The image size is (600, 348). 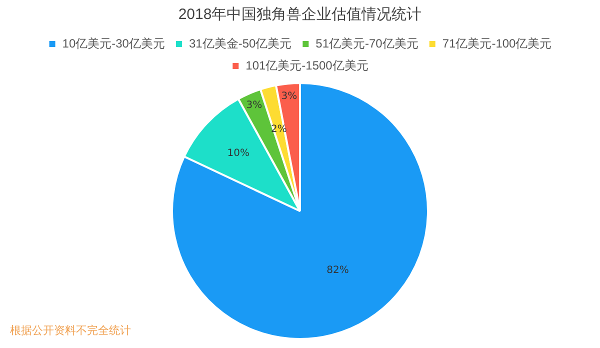 I want to click on legend-label: 101亿美元-1500亿美元, so click(x=307, y=65).